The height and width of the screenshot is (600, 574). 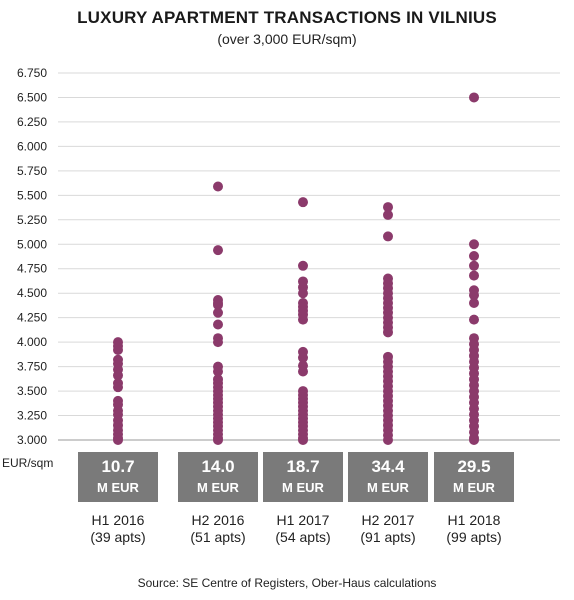 What do you see at coordinates (388, 520) in the screenshot?
I see `category-period: H2 2017` at bounding box center [388, 520].